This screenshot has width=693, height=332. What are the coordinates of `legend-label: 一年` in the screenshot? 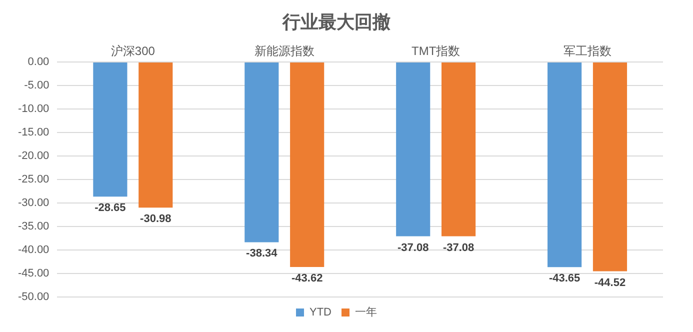 It's located at (366, 312).